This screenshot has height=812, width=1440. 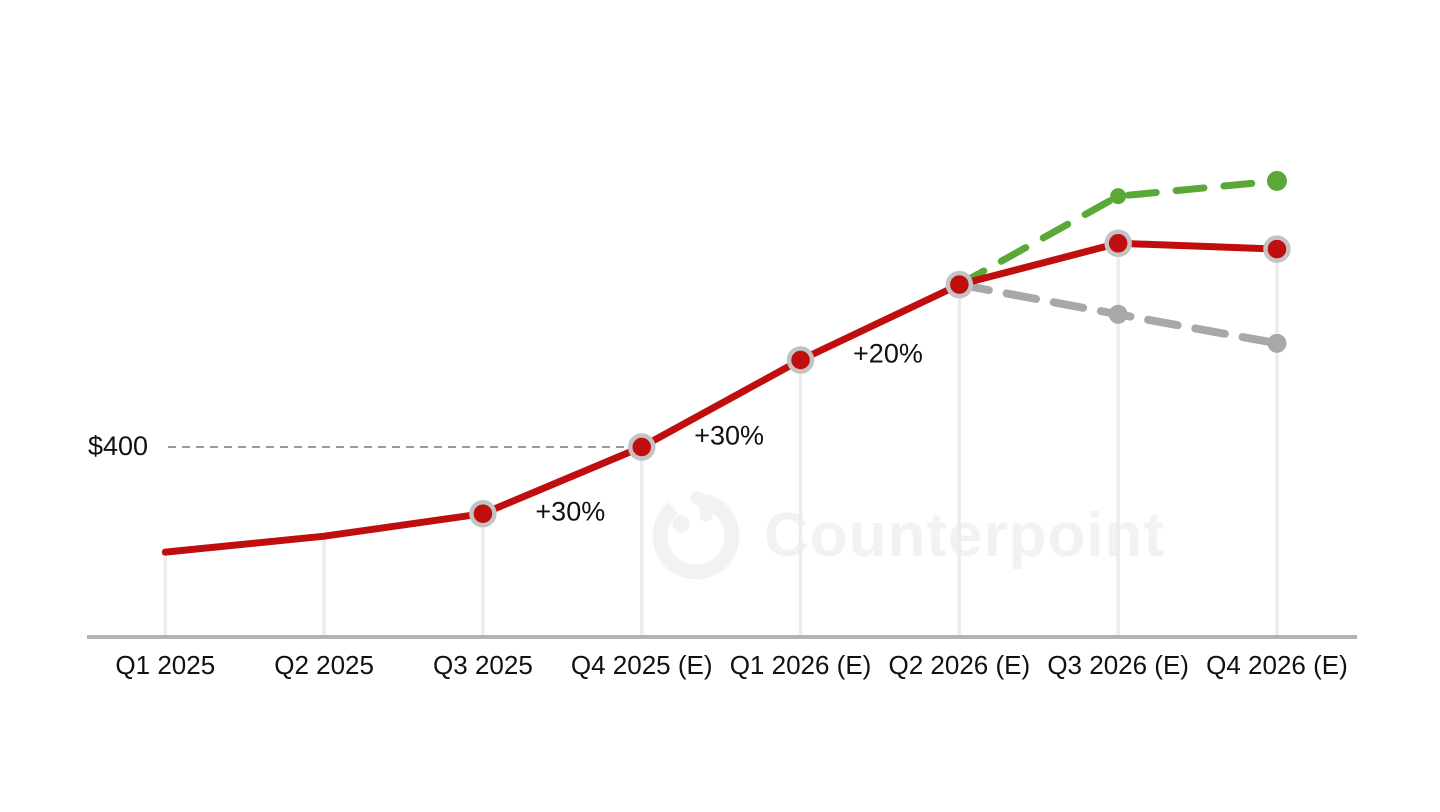 What do you see at coordinates (965, 535) in the screenshot?
I see `watermark-text: Counterpoint` at bounding box center [965, 535].